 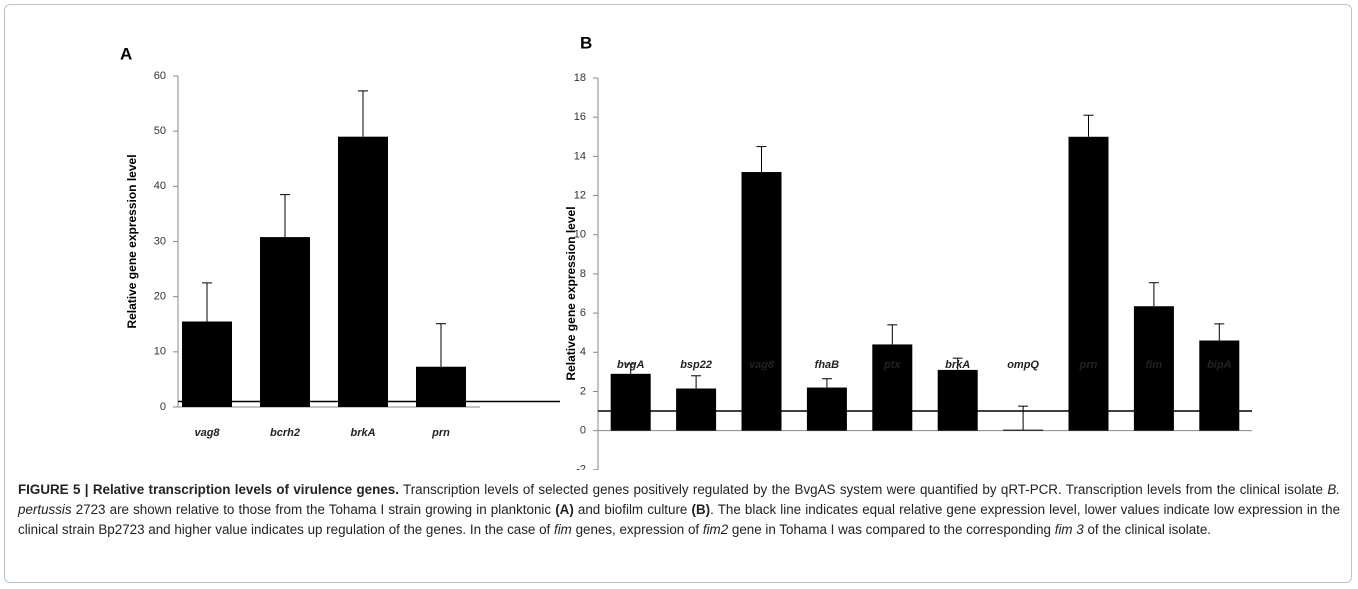 What do you see at coordinates (586, 42) in the screenshot?
I see `panel-label: B` at bounding box center [586, 42].